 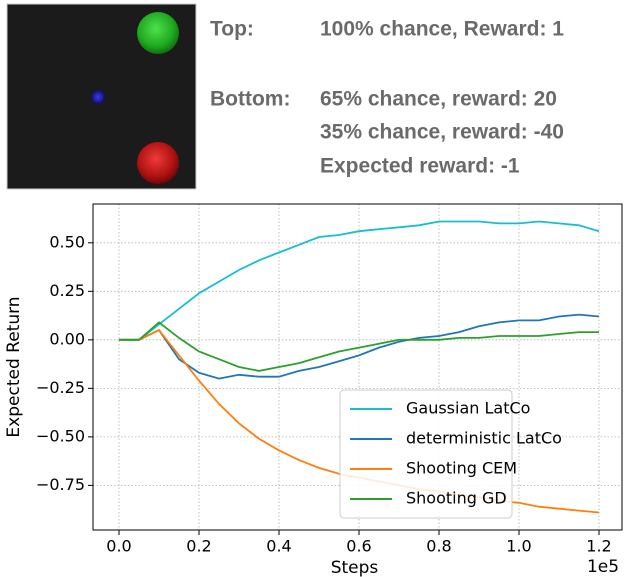 What do you see at coordinates (358, 546) in the screenshot?
I see `x-tick-label: 0.6` at bounding box center [358, 546].